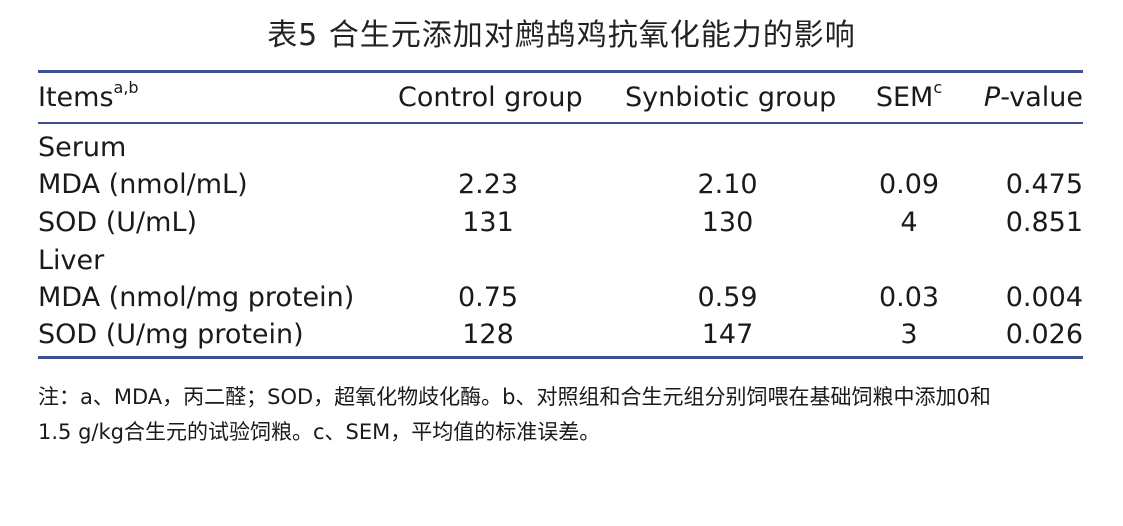 The image size is (1123, 526). Describe the element at coordinates (488, 334) in the screenshot. I see `cell-control: 128` at that location.